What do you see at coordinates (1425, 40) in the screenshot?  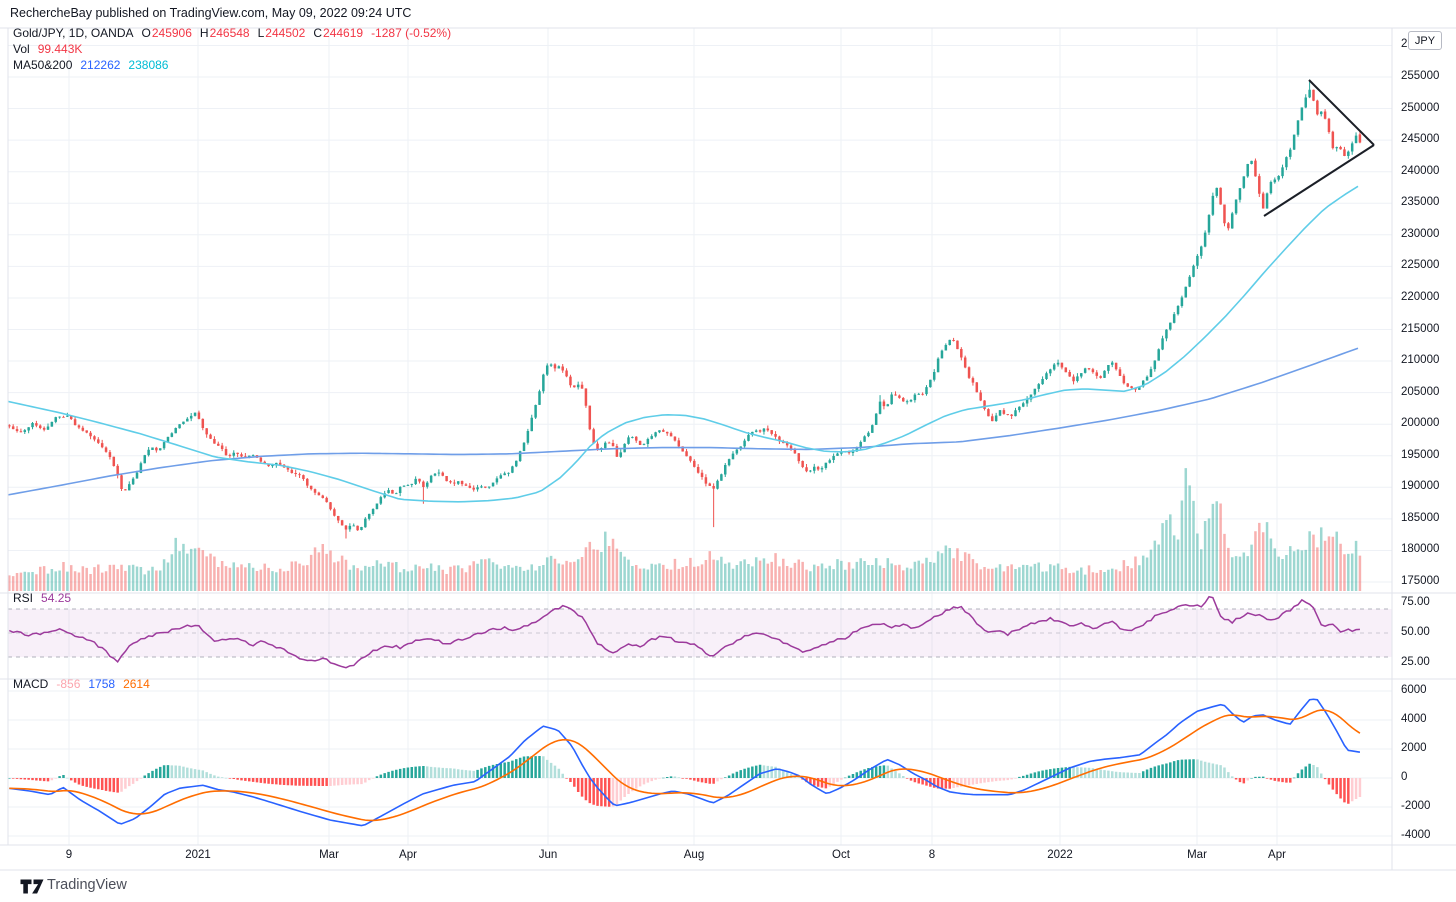 I see `currency-toggle-button: JPY` at bounding box center [1425, 40].